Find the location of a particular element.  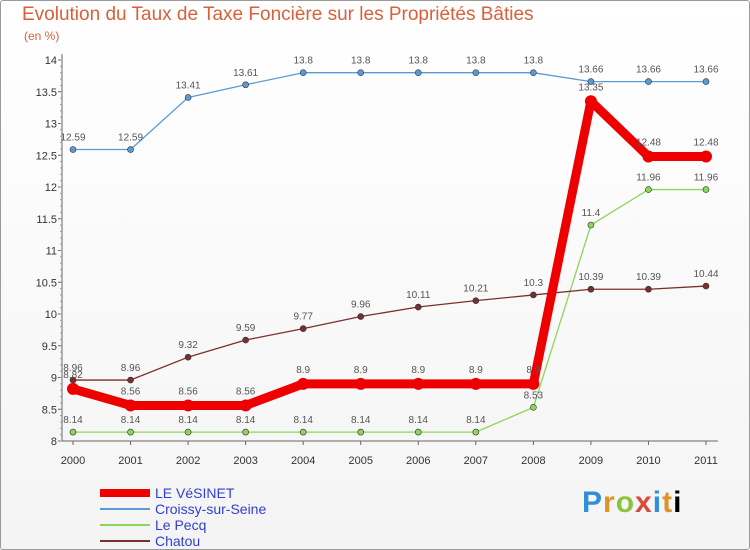

y-tick-label: 12.5 is located at coordinates (46, 156).